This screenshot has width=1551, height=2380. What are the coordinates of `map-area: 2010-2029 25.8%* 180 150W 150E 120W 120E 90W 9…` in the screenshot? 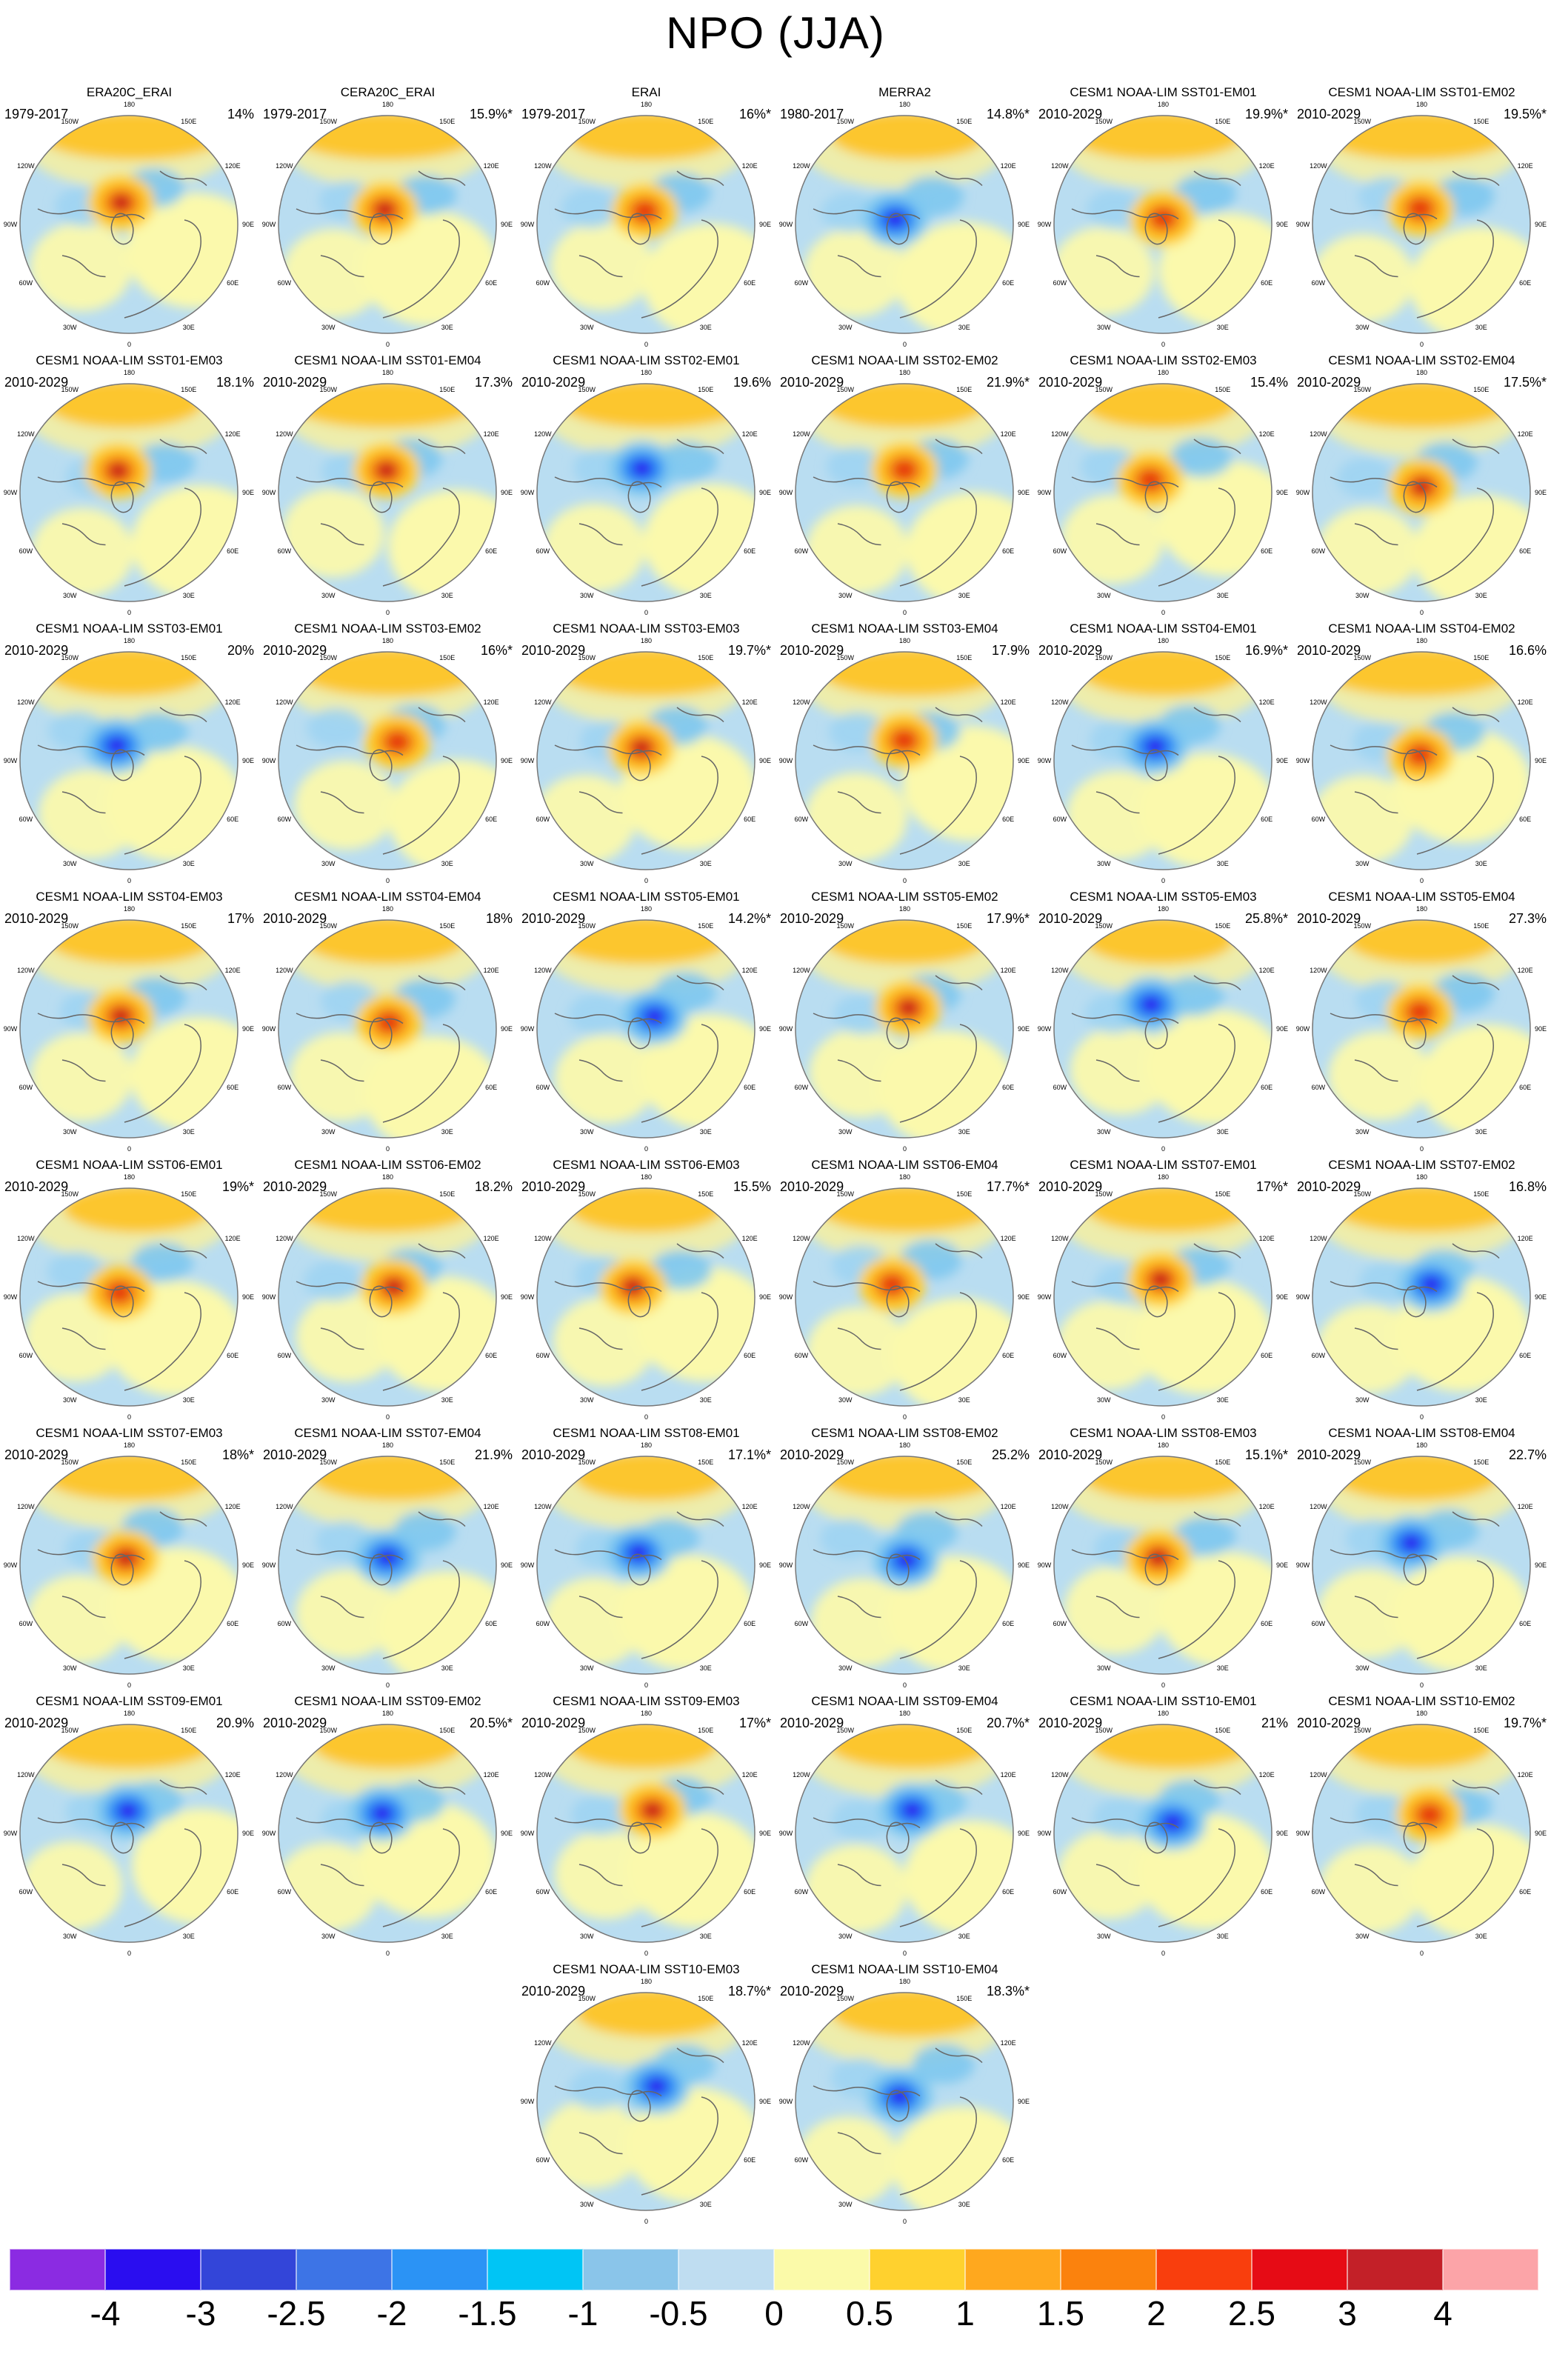 It's located at (1163, 1028).